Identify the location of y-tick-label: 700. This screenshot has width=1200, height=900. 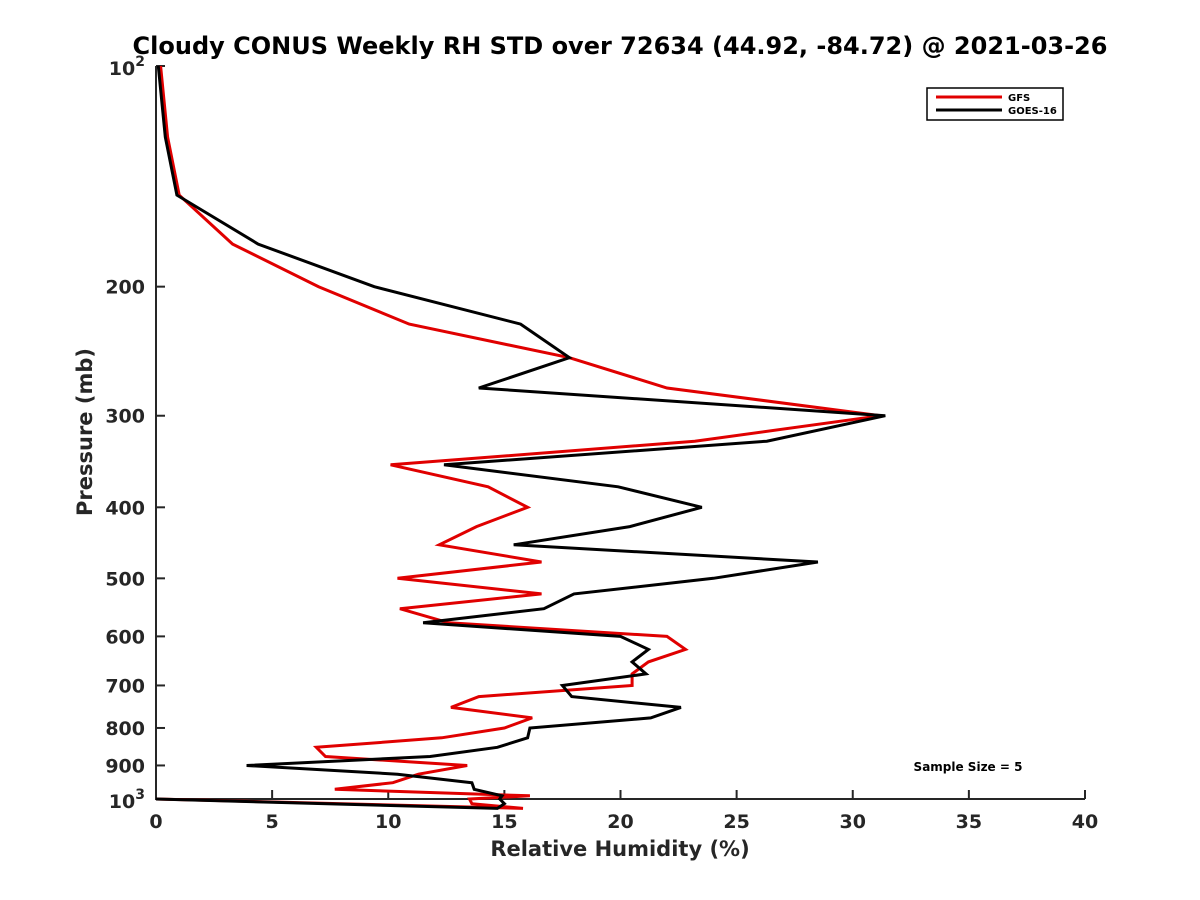
(125, 686).